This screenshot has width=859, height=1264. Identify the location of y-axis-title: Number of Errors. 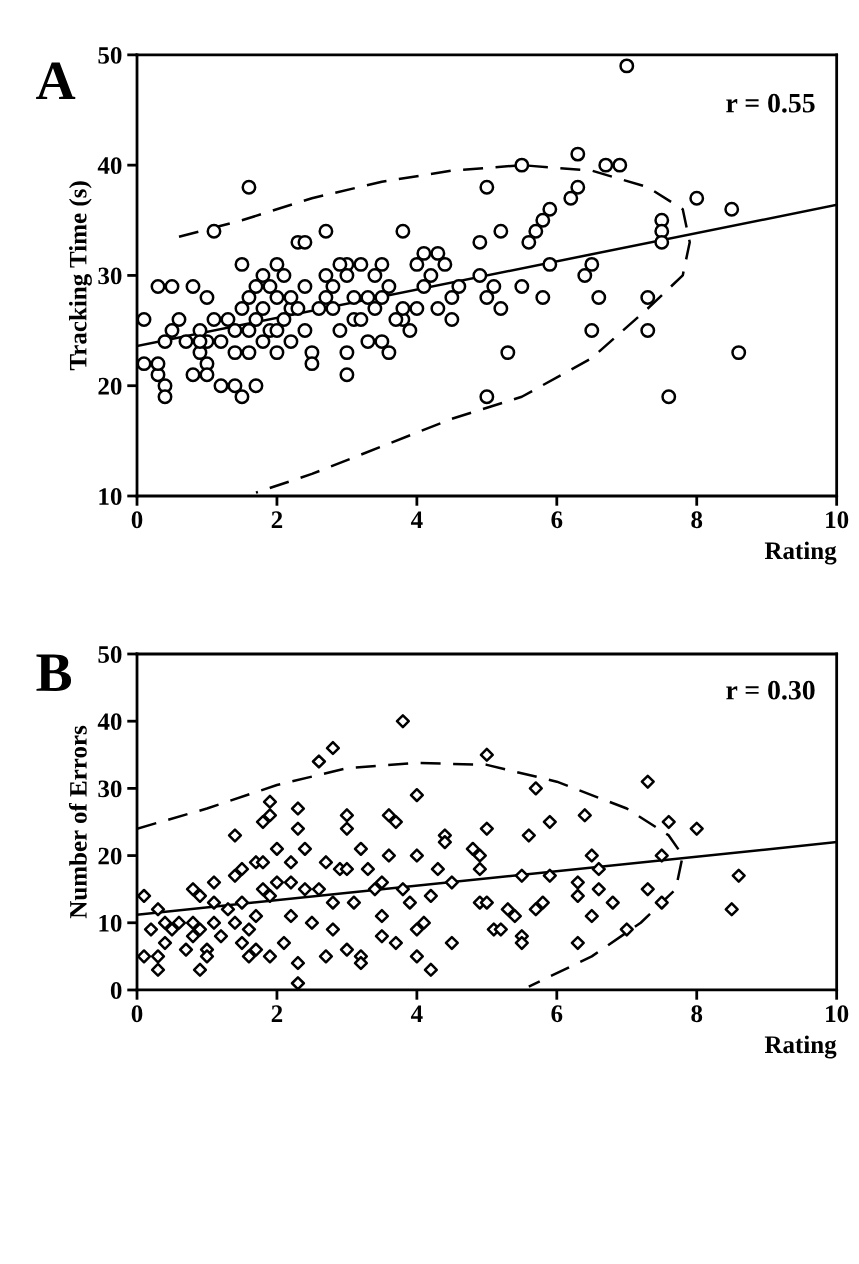
(77, 822).